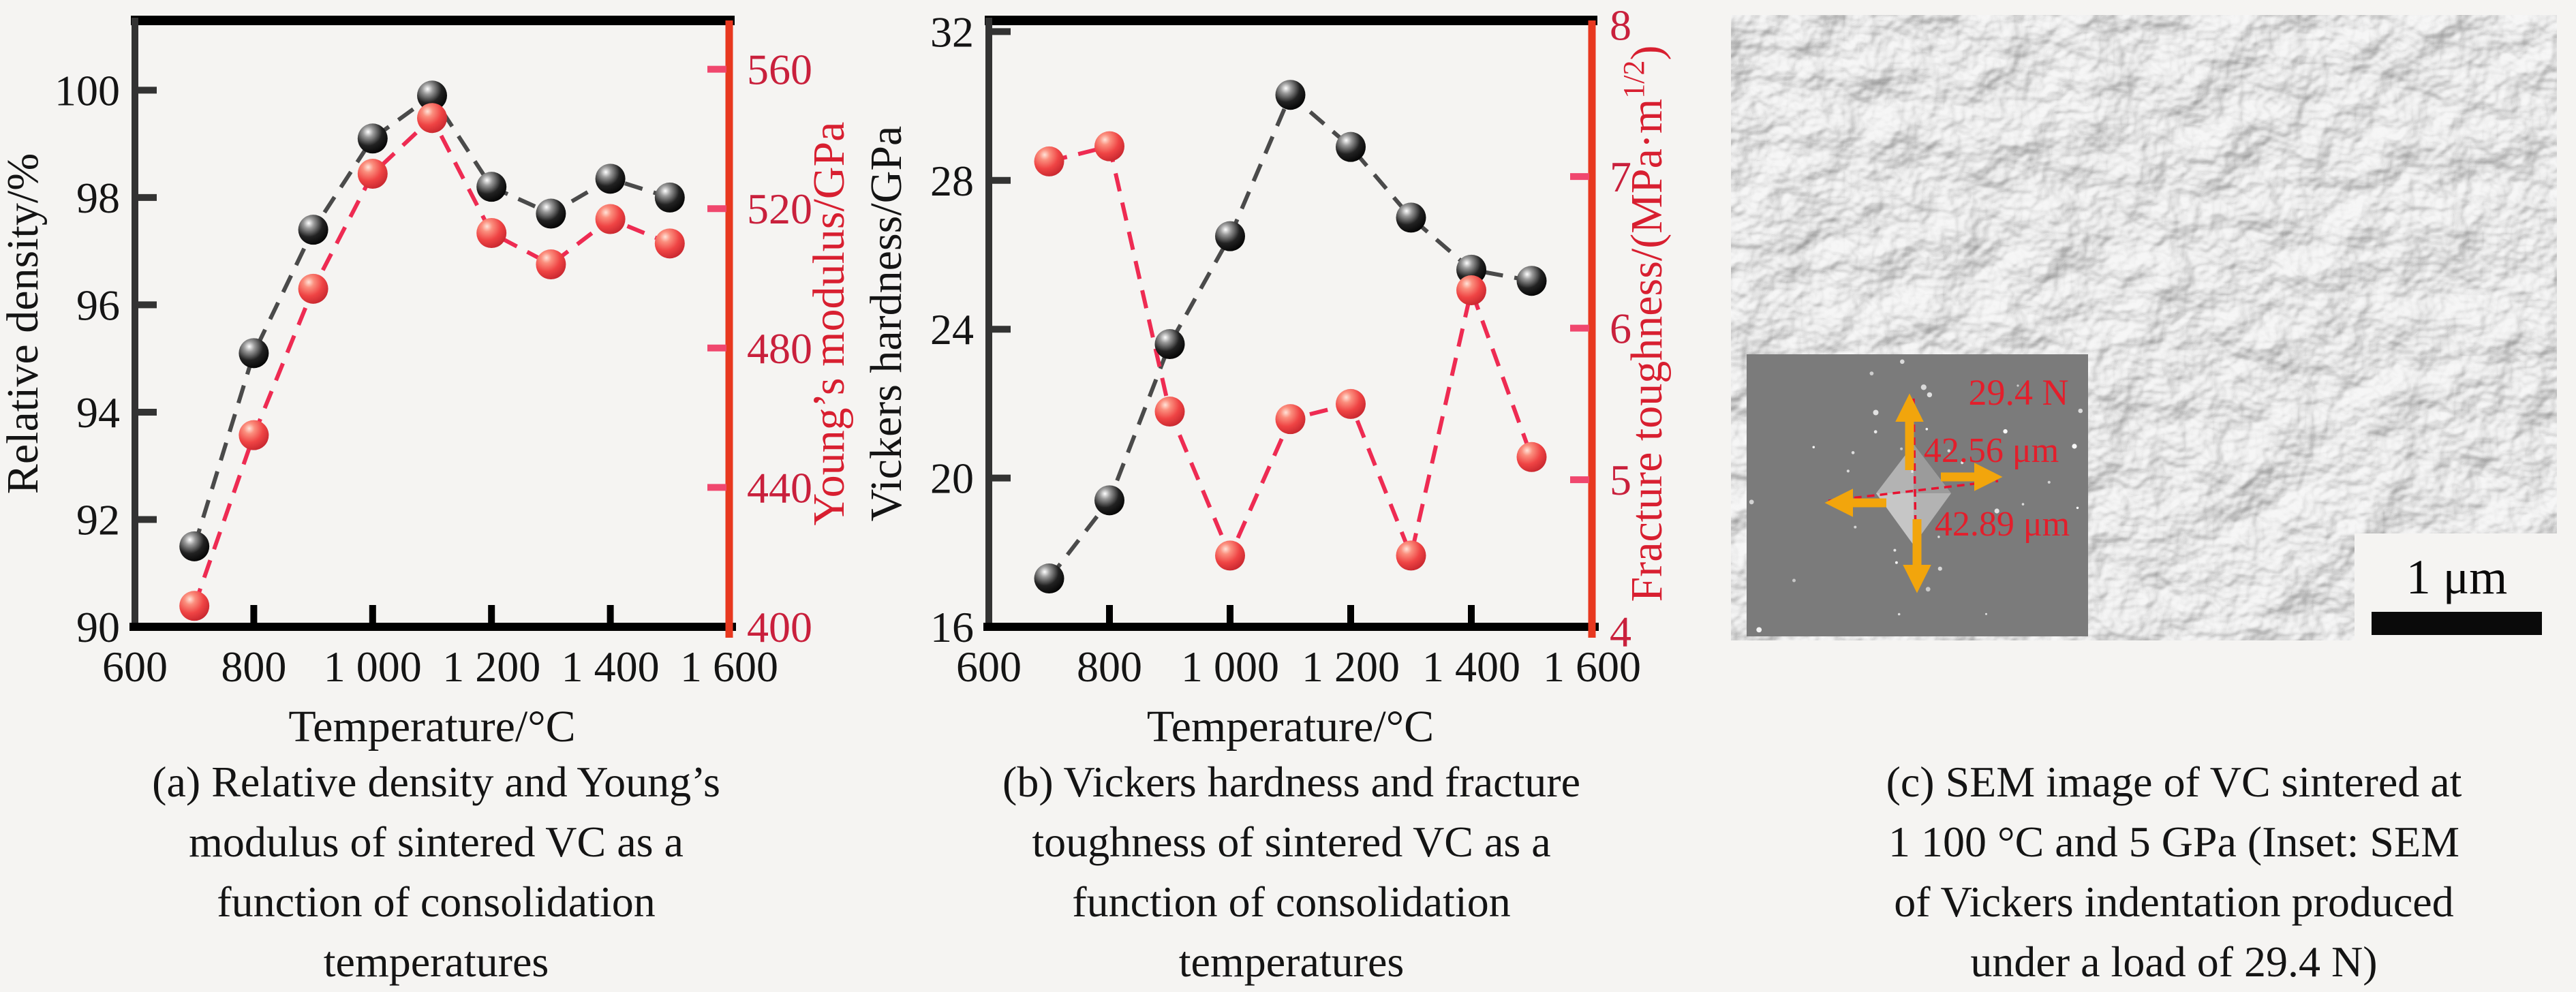 The image size is (2576, 992). What do you see at coordinates (253, 666) in the screenshot?
I see `x-tick-label: 800` at bounding box center [253, 666].